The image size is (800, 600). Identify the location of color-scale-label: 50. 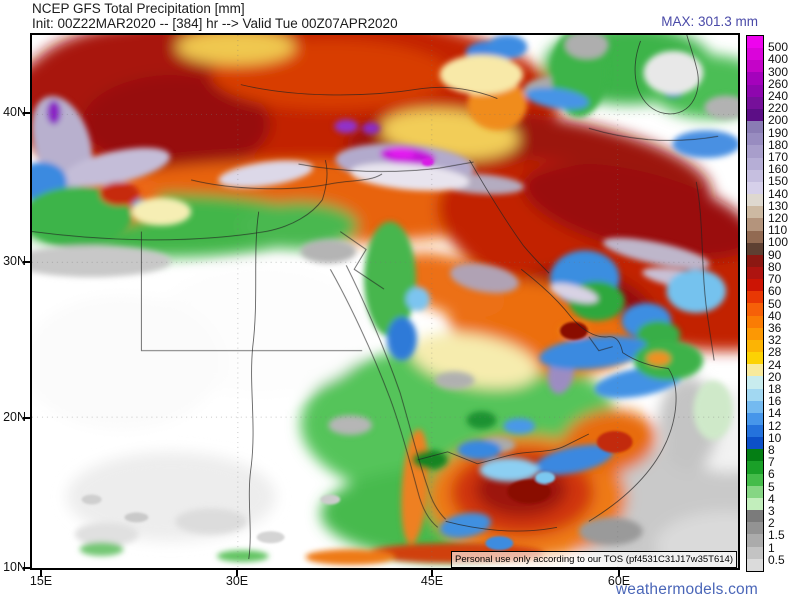
(775, 303).